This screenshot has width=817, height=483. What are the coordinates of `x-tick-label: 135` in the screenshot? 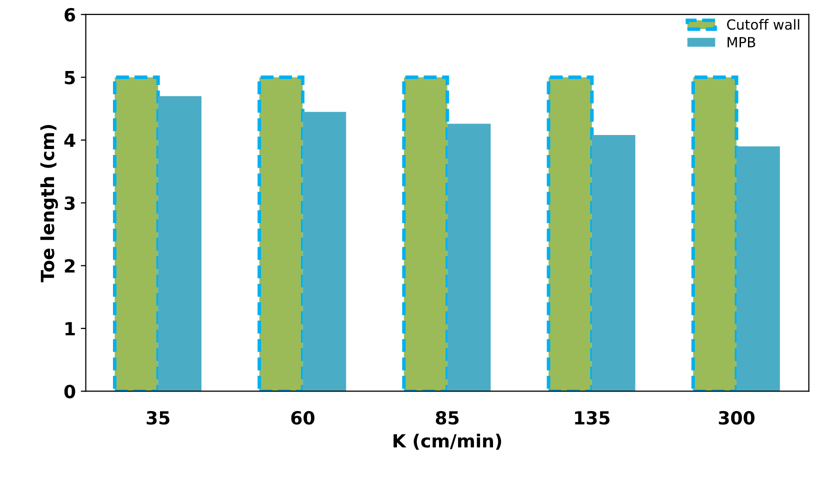 It's located at (592, 417).